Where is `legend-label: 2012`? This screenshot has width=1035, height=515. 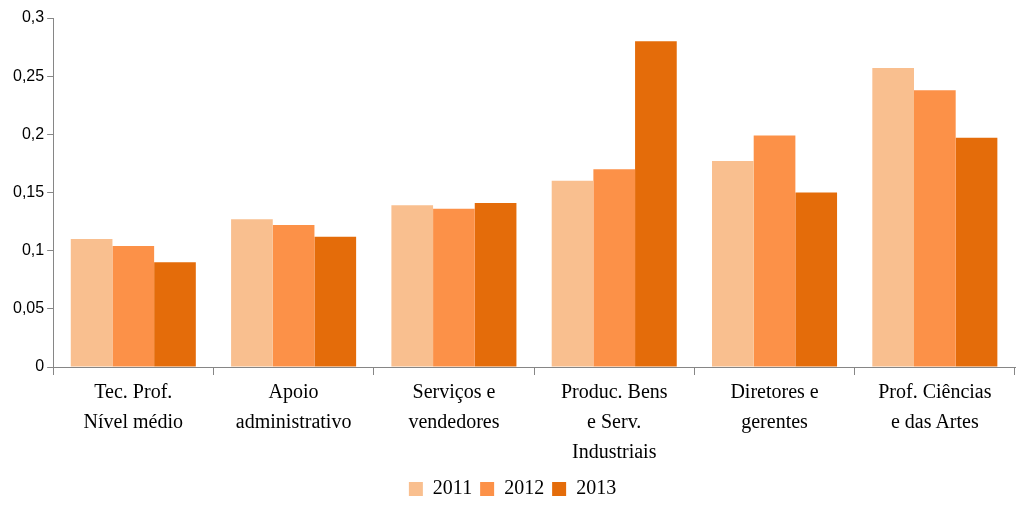 legend-label: 2012 is located at coordinates (524, 487).